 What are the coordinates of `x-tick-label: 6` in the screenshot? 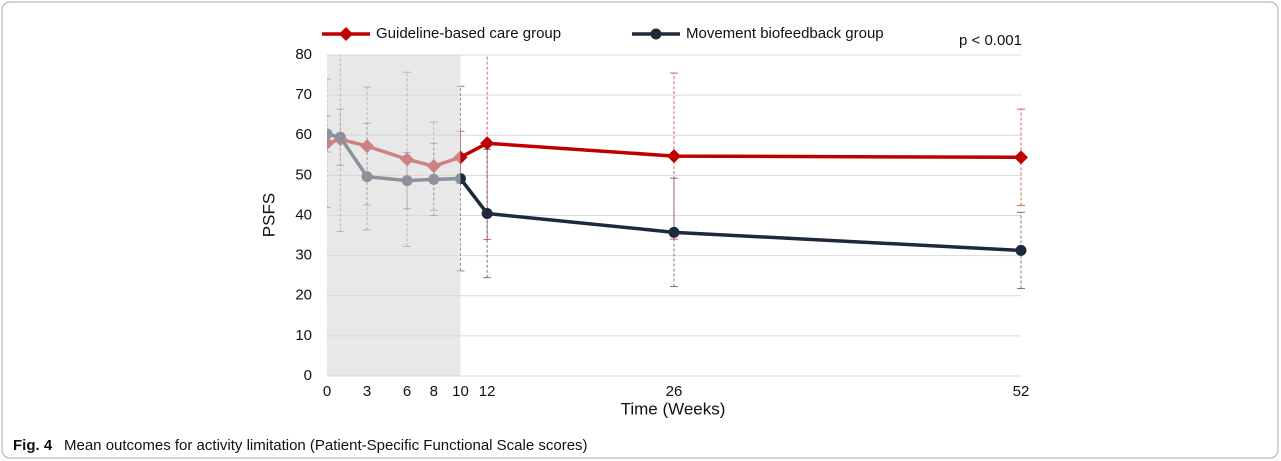 It's located at (407, 391).